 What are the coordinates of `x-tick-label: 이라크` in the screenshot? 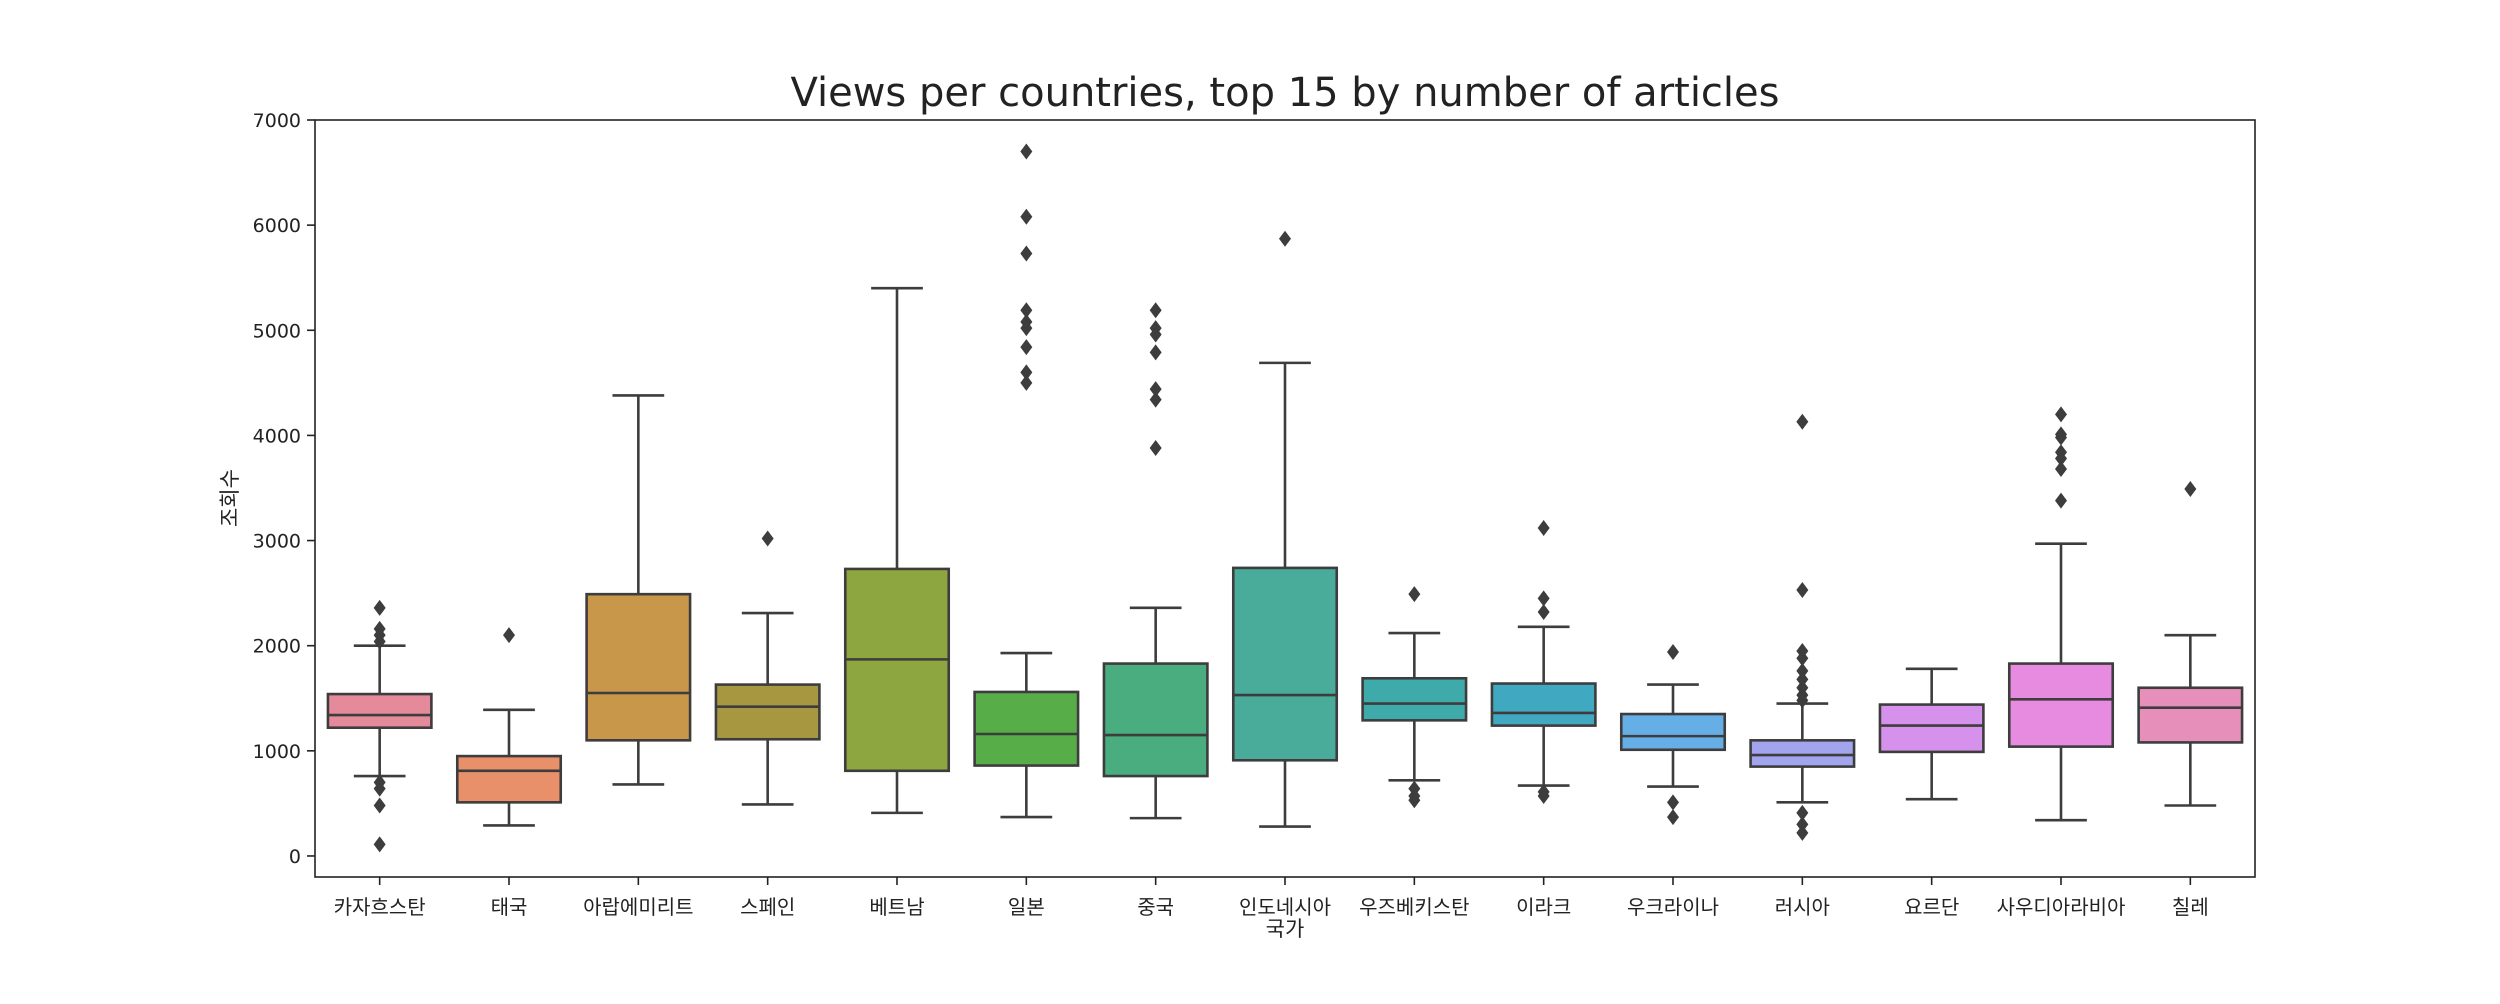 It's located at (1543, 907).